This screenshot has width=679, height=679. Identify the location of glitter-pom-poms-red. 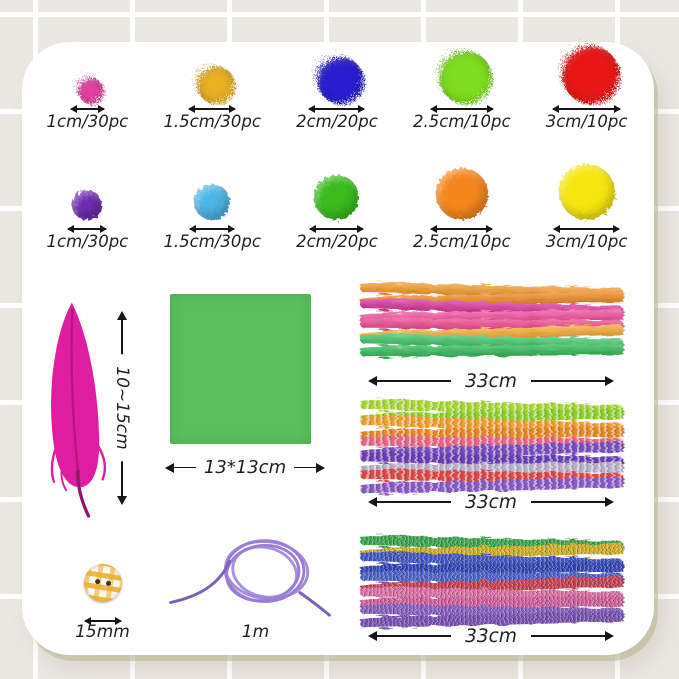
(586, 71).